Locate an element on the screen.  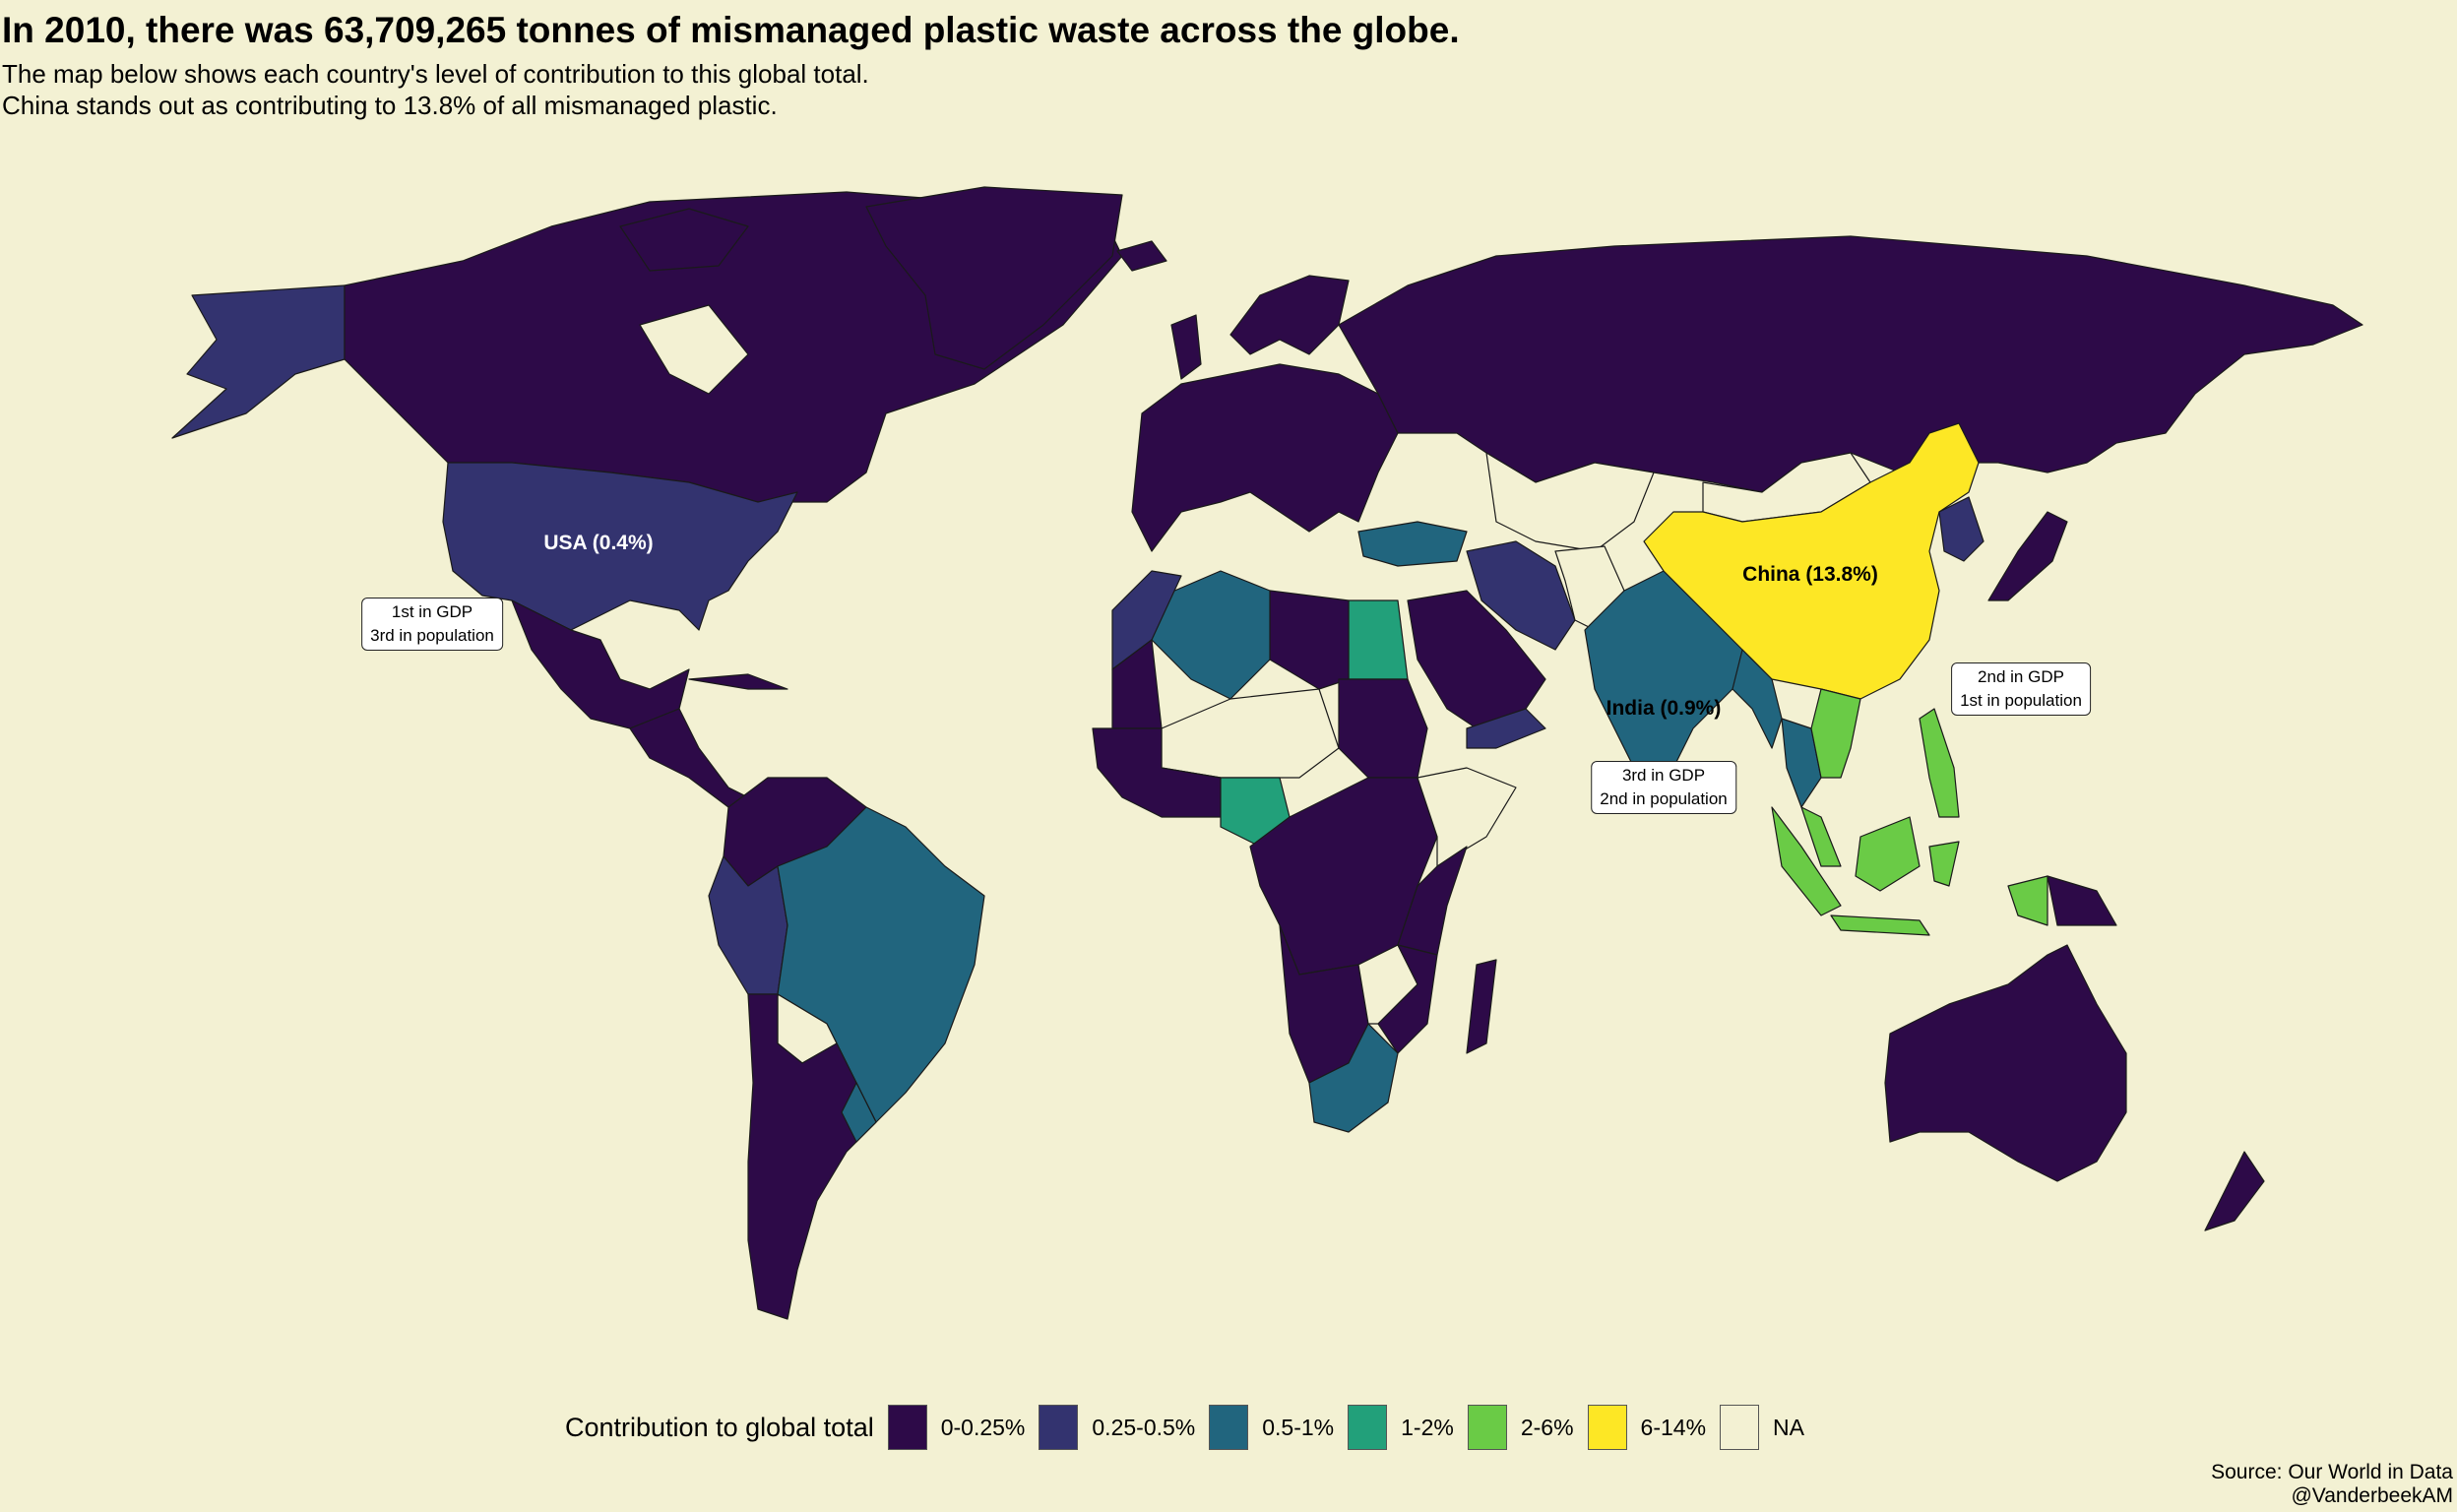
country-indonesia-borneo is located at coordinates (1888, 854).